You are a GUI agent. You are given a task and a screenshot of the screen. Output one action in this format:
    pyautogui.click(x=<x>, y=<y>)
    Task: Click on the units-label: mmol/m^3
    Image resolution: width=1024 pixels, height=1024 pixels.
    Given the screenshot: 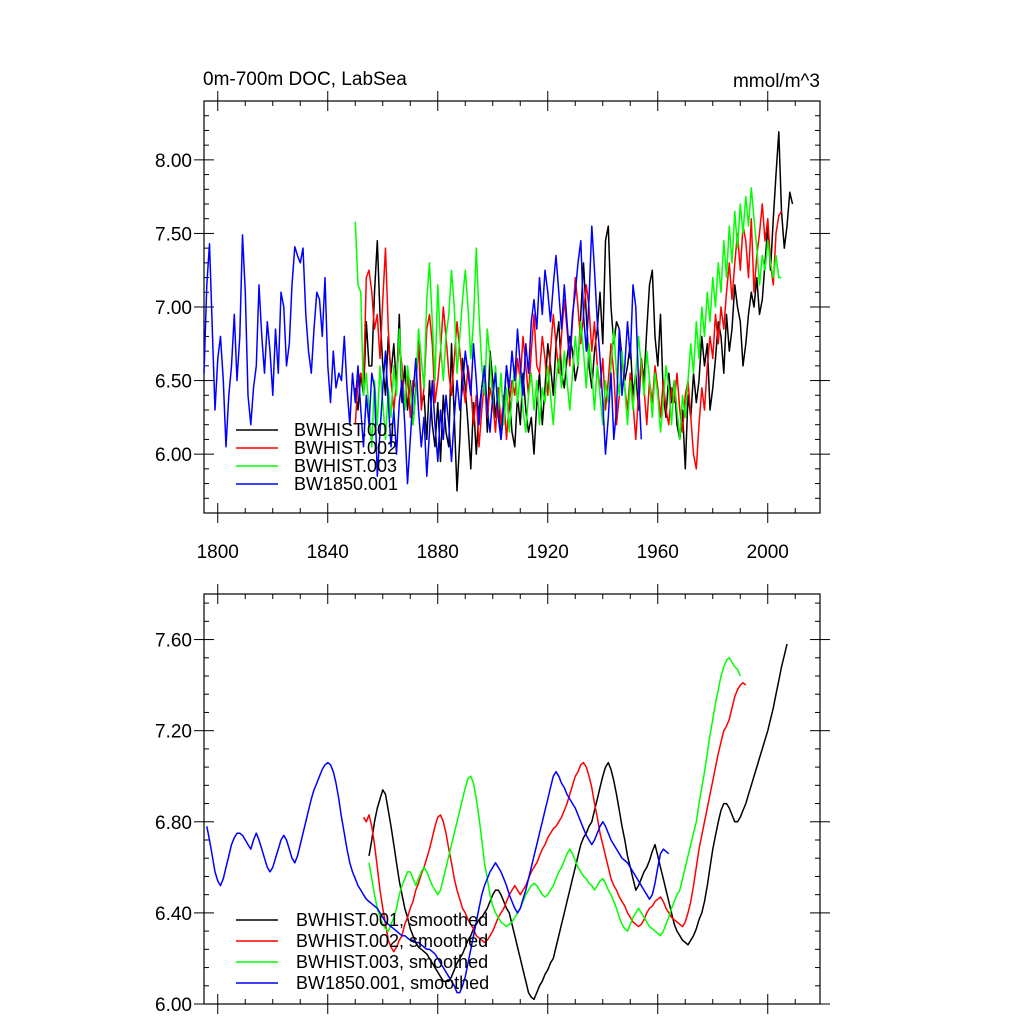 What is the action you would take?
    pyautogui.click(x=776, y=81)
    